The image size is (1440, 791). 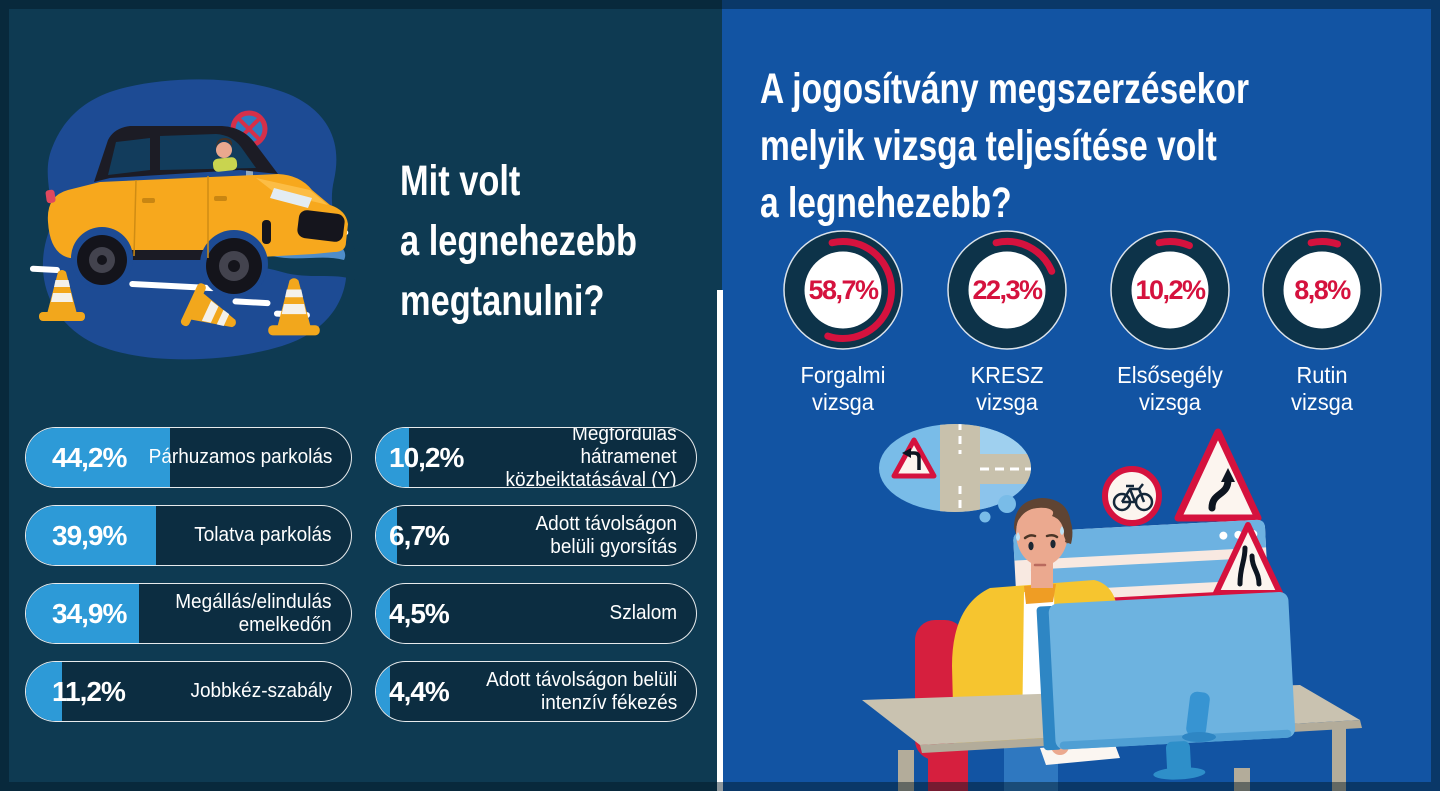 I want to click on left-title-line: megtanulni?, so click(x=502, y=300).